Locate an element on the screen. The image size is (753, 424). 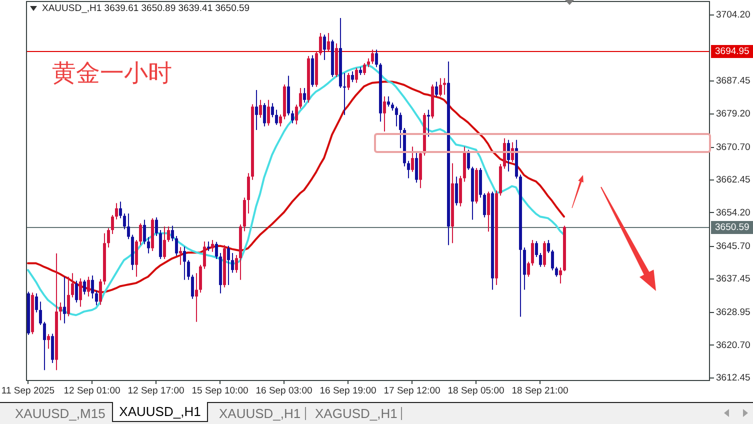
text: XAGUSD_,H1 is located at coordinates (356, 413).